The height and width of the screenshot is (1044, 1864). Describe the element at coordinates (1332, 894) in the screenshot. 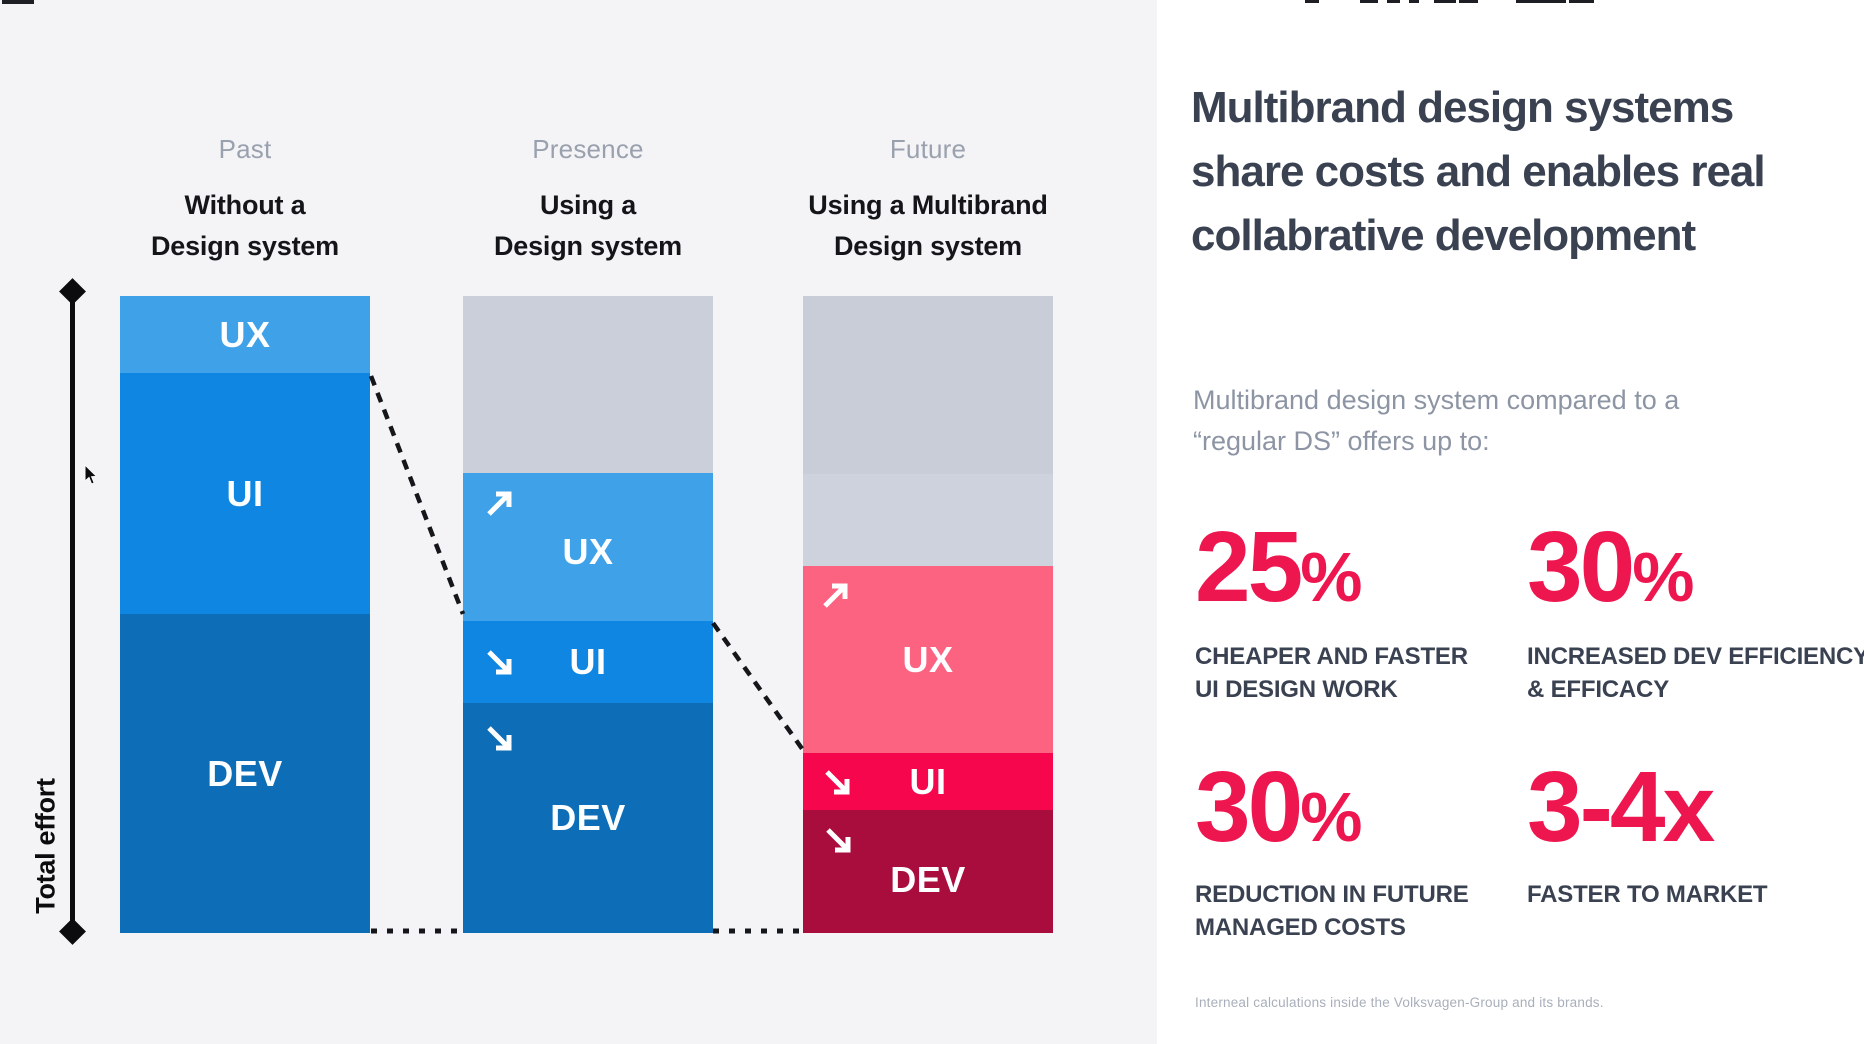

I see `stat-caption-line: REDUCTION IN FUTURE` at that location.